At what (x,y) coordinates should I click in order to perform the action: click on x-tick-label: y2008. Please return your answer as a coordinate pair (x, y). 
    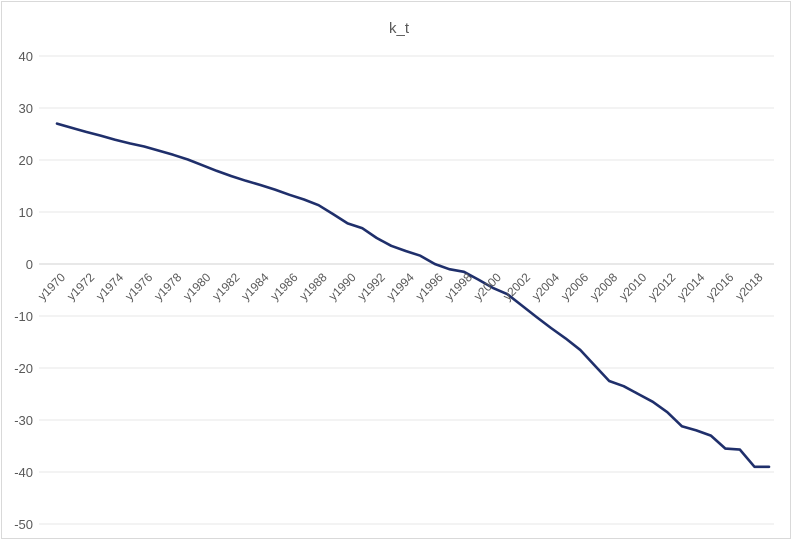
    Looking at the image, I should click on (603, 286).